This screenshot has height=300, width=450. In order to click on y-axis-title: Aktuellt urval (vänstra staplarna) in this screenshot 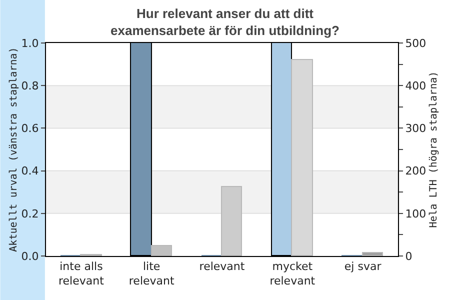, I will do `click(14, 149)`.